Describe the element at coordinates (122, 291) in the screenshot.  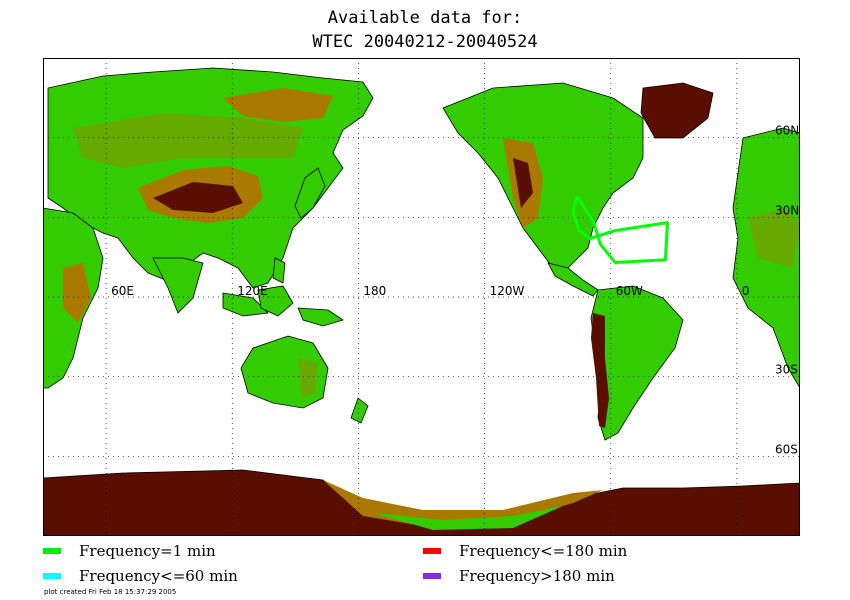
I see `longitude-label: 60E` at that location.